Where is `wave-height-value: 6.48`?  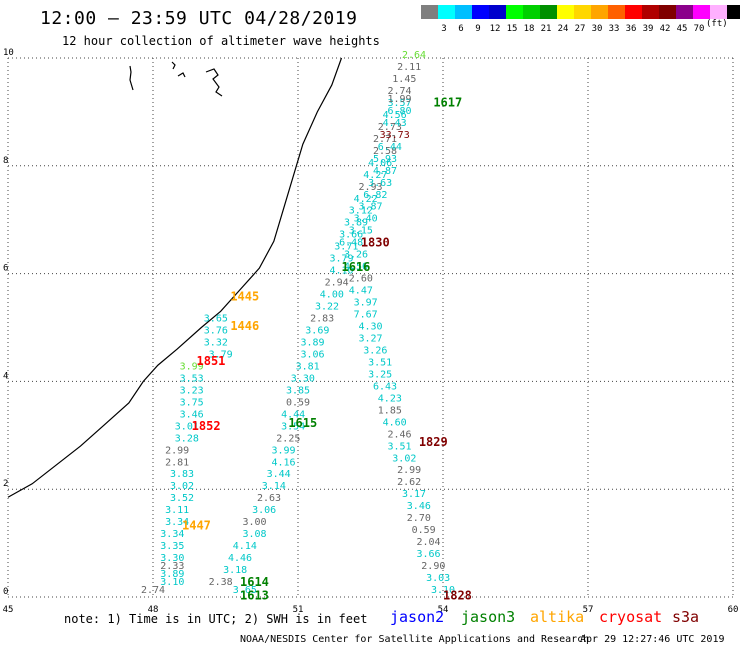 wave-height-value: 6.48 is located at coordinates (351, 243).